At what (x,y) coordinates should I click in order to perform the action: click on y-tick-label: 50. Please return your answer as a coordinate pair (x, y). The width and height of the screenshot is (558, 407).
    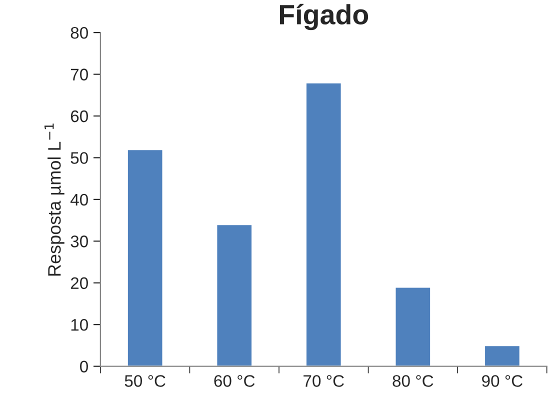
    Looking at the image, I should click on (79, 158).